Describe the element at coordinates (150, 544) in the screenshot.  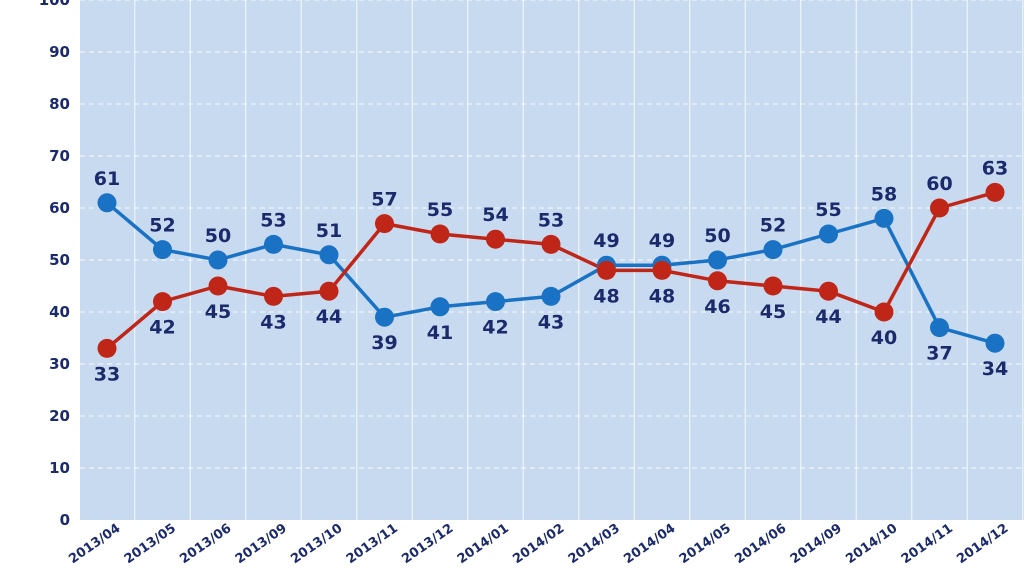
I see `x-tick-label: 2013/05` at that location.